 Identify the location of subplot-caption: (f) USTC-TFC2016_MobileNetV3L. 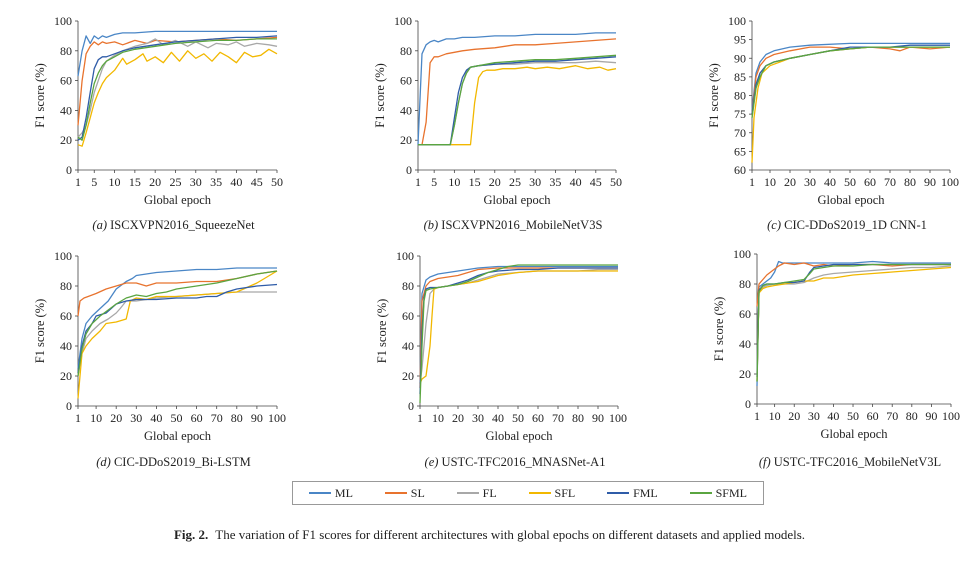
(850, 462).